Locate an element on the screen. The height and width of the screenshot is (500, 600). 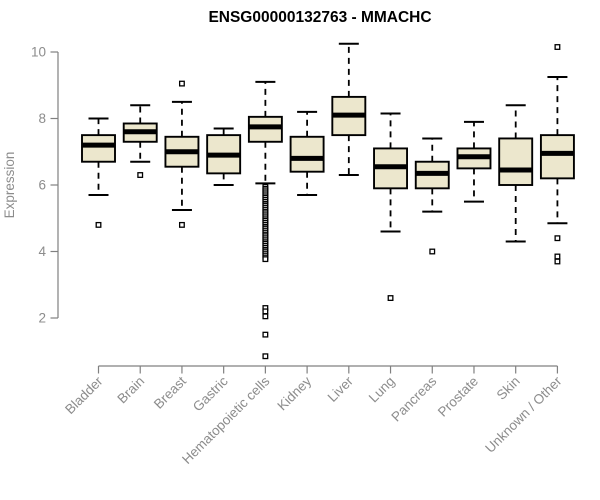
x-category-label: Gastric is located at coordinates (210, 393).